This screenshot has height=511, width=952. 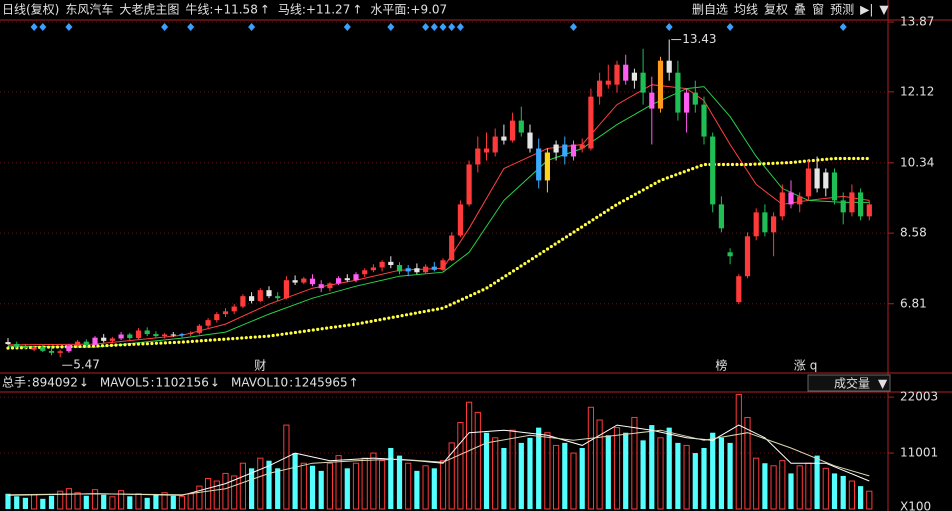 What do you see at coordinates (30, 10) in the screenshot?
I see `period: 日线(复权)` at bounding box center [30, 10].